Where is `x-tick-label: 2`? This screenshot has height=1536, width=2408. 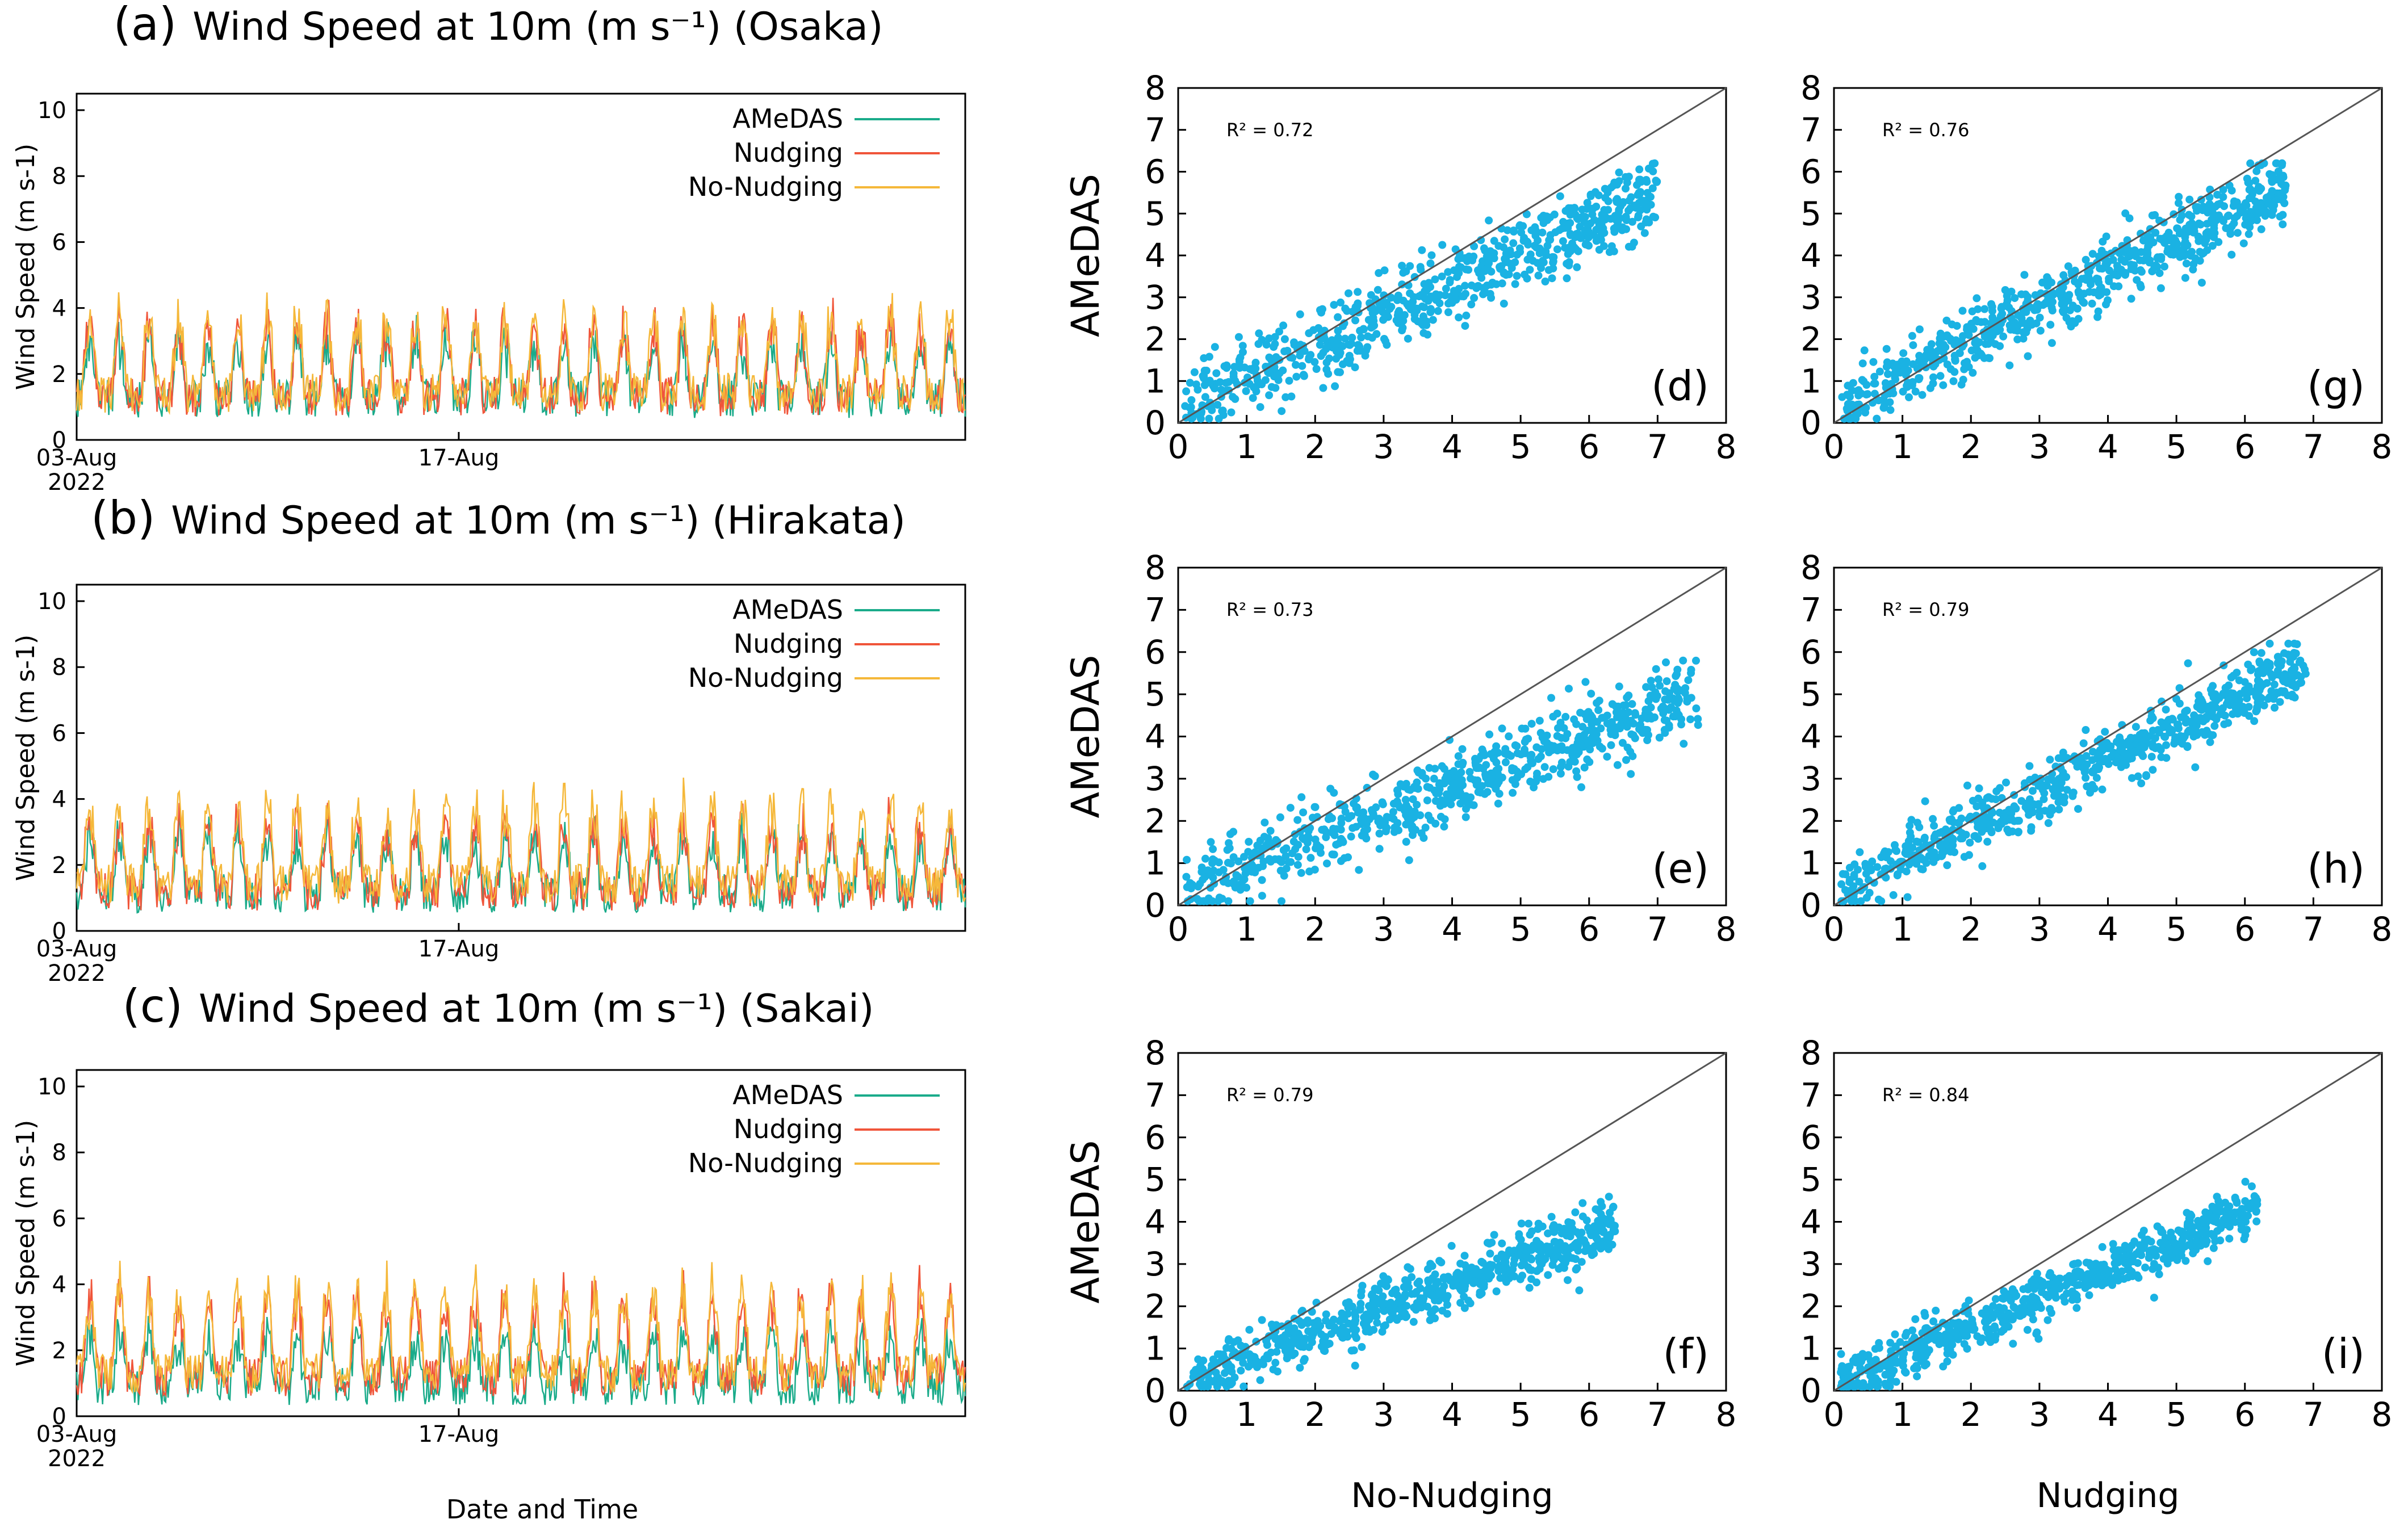
x-tick-label: 2 is located at coordinates (1971, 1414).